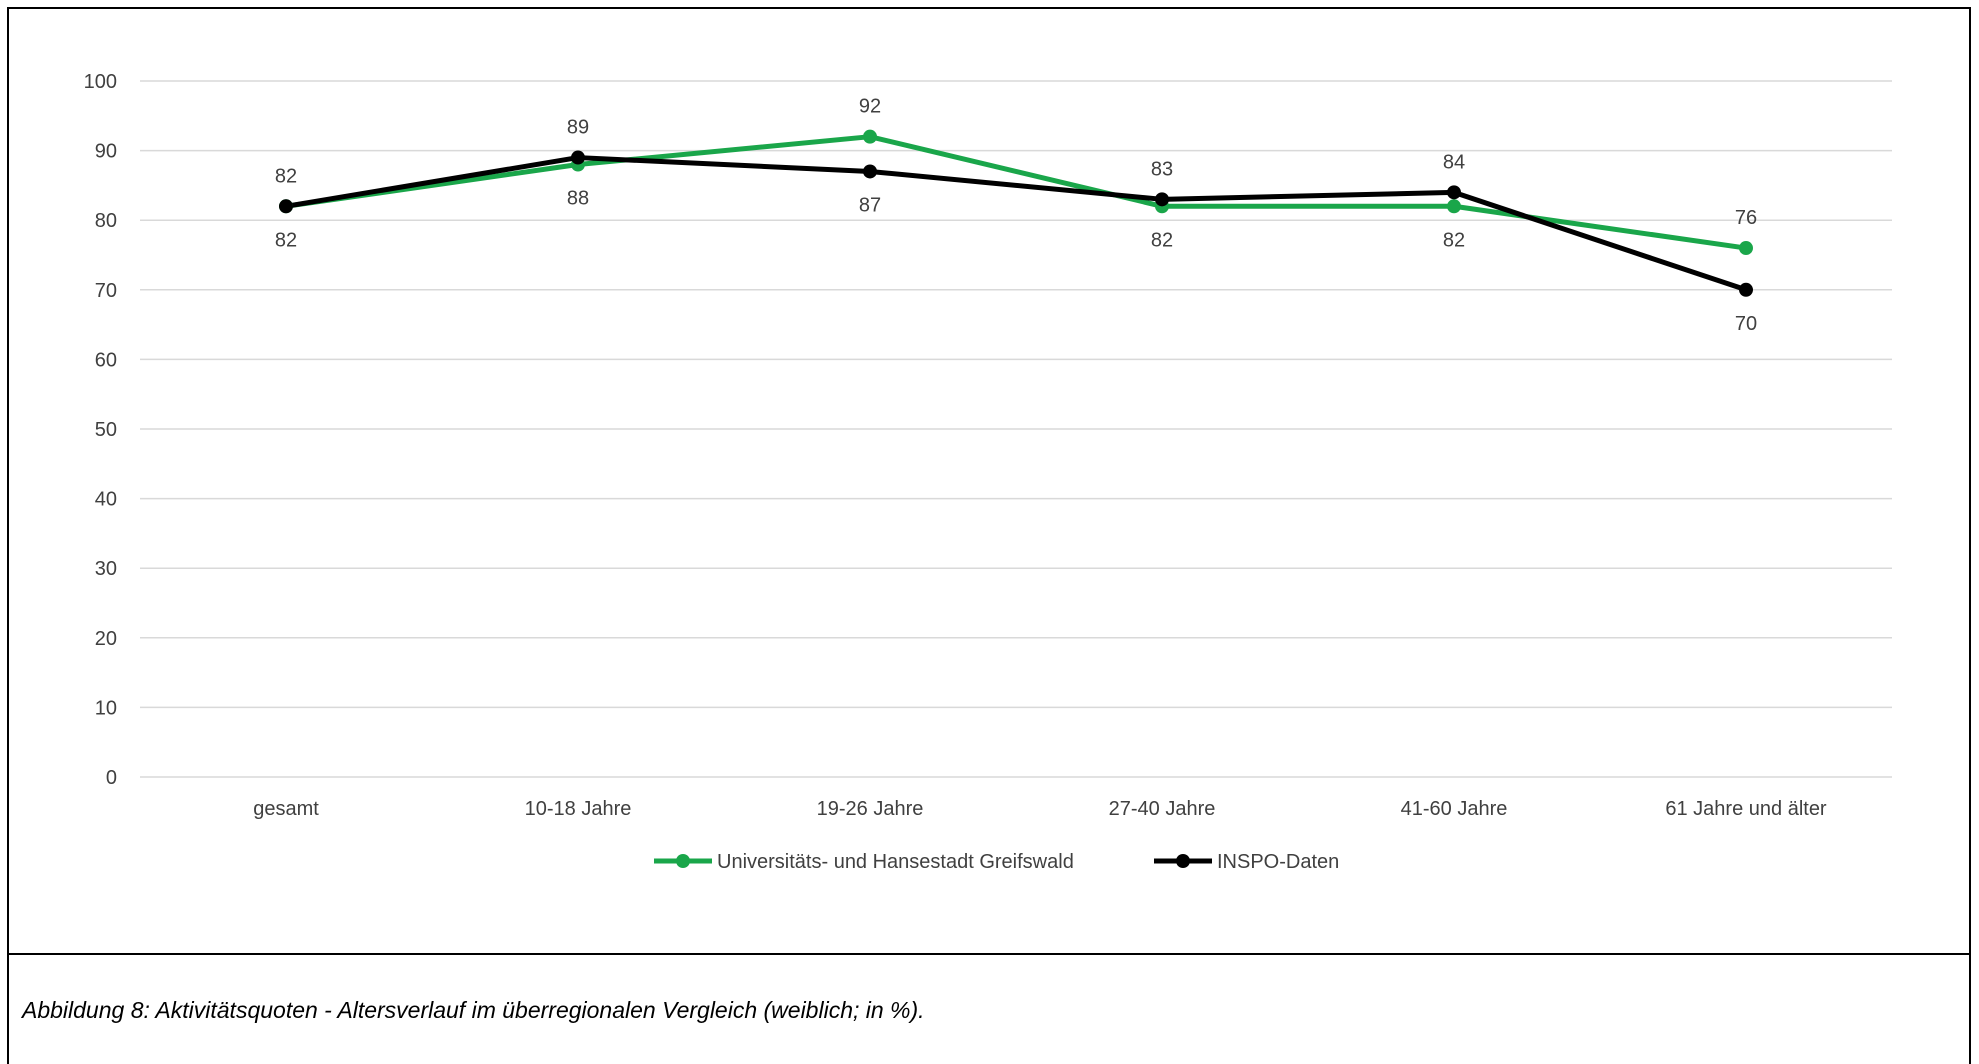  What do you see at coordinates (1162, 169) in the screenshot?
I see `data-label: 83` at bounding box center [1162, 169].